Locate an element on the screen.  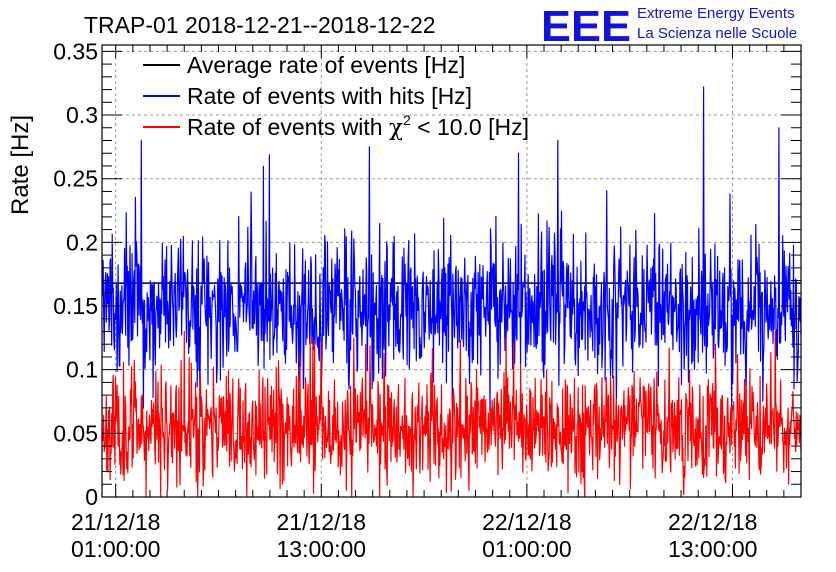
legend-chi2-suffix: < 10.0 [Hz] is located at coordinates (470, 127).